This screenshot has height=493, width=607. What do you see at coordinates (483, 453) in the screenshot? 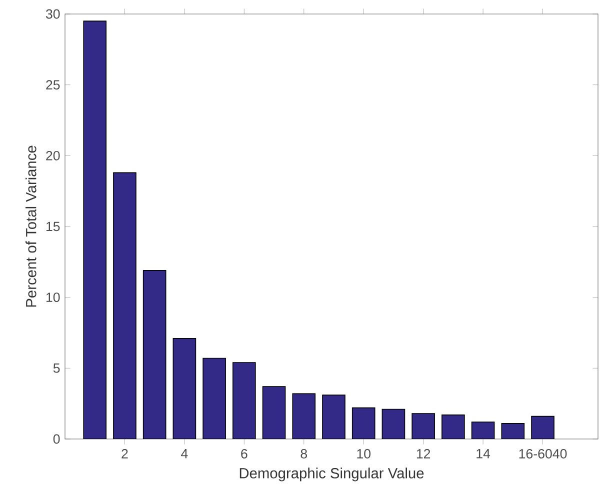
I see `x-tick-label: 14` at bounding box center [483, 453].